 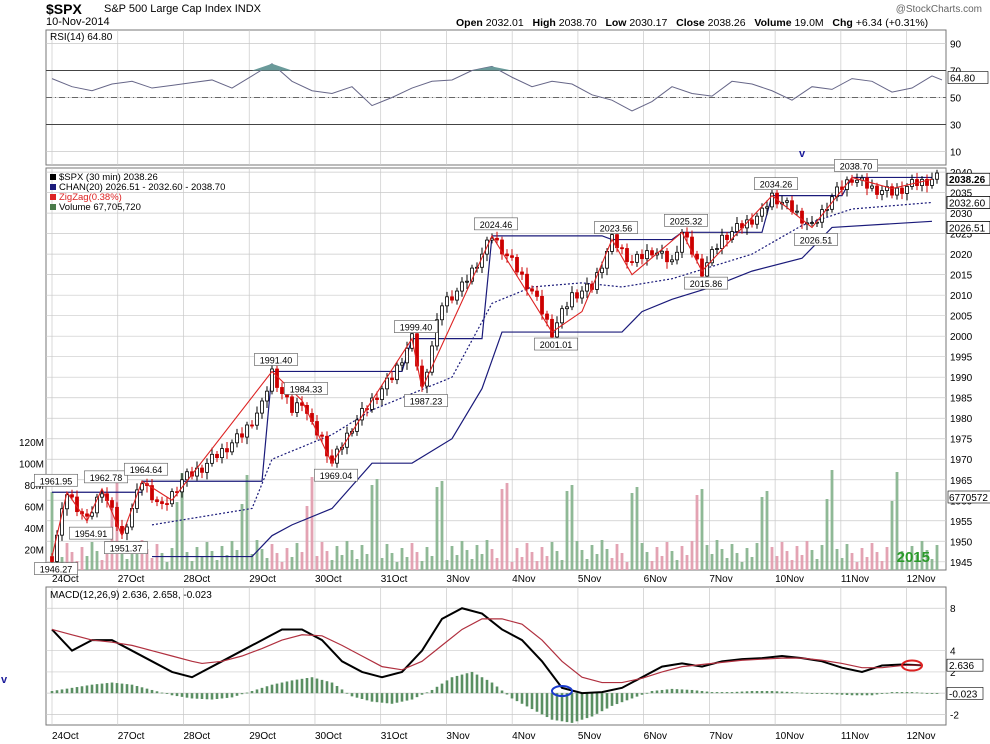 I want to click on price-tick-label: 1995, so click(x=961, y=358).